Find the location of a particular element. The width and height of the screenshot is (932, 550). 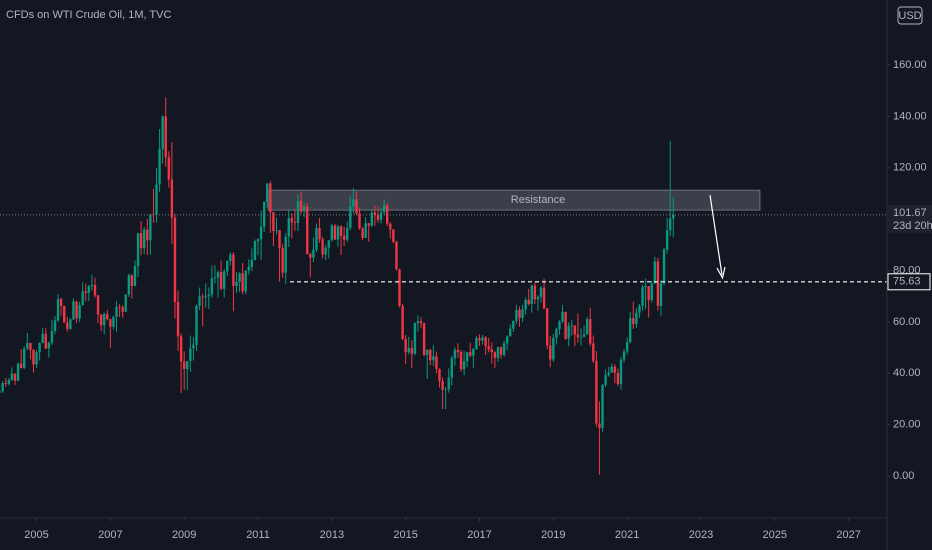

currency-box is located at coordinates (910, 15).